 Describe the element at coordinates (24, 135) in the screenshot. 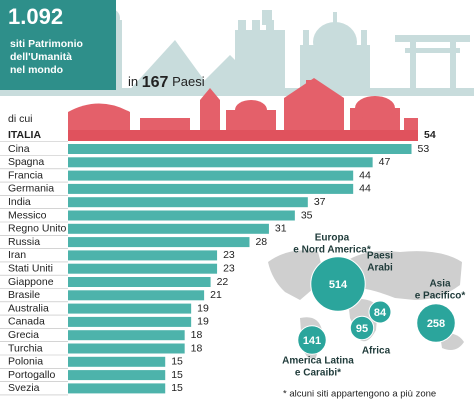

I see `category-label: ITALIA` at that location.